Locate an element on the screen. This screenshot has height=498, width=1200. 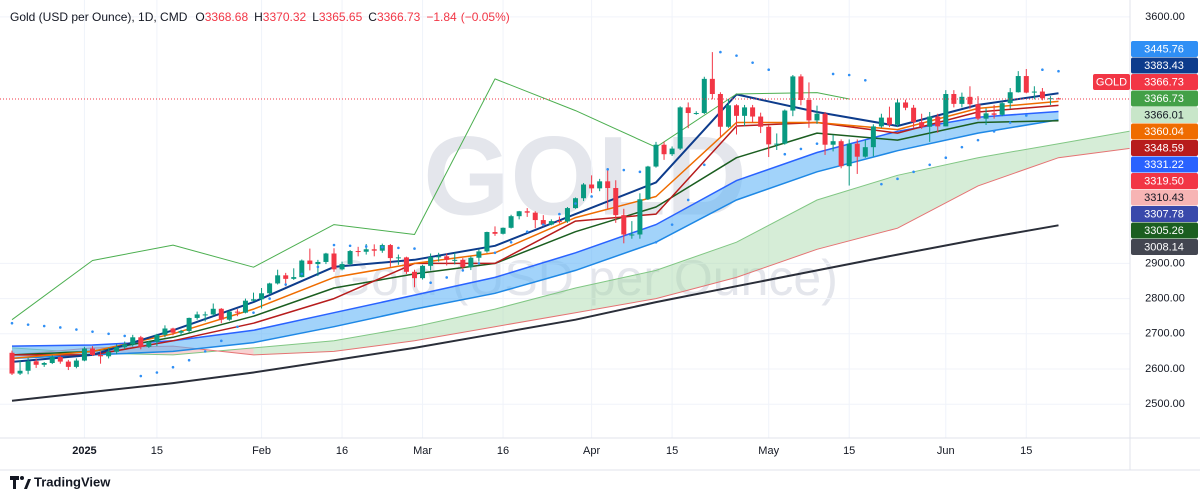
price-tag: 3310.43 is located at coordinates (1164, 197).